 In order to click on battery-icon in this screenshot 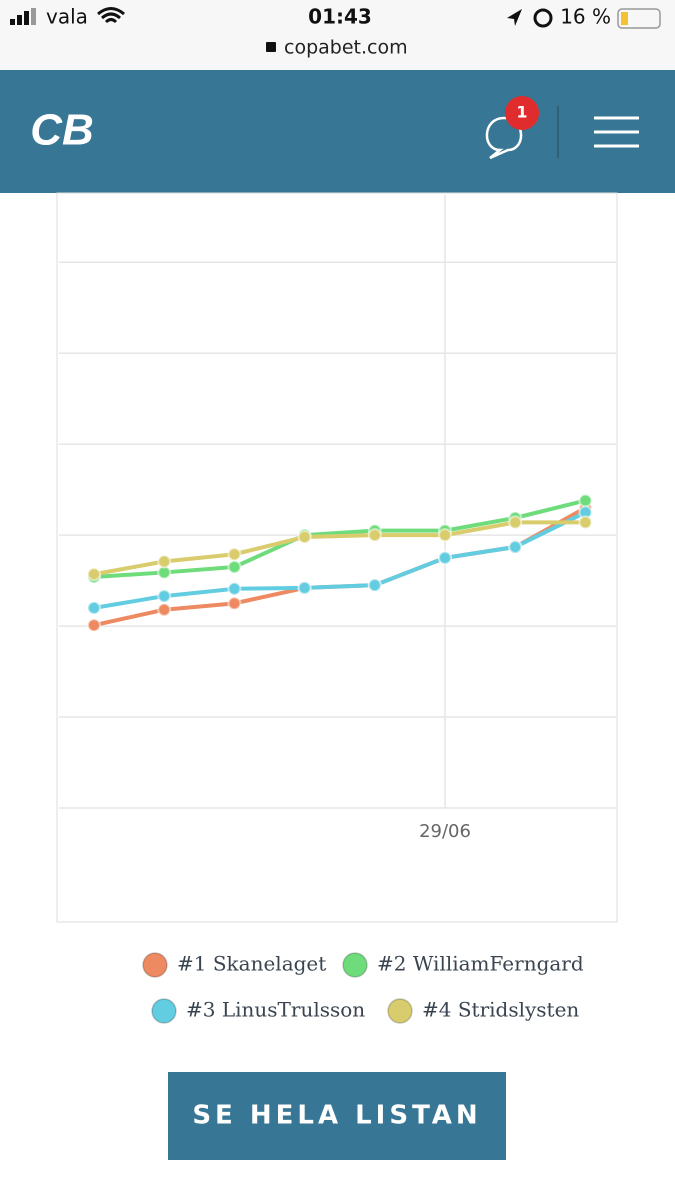, I will do `click(639, 18)`.